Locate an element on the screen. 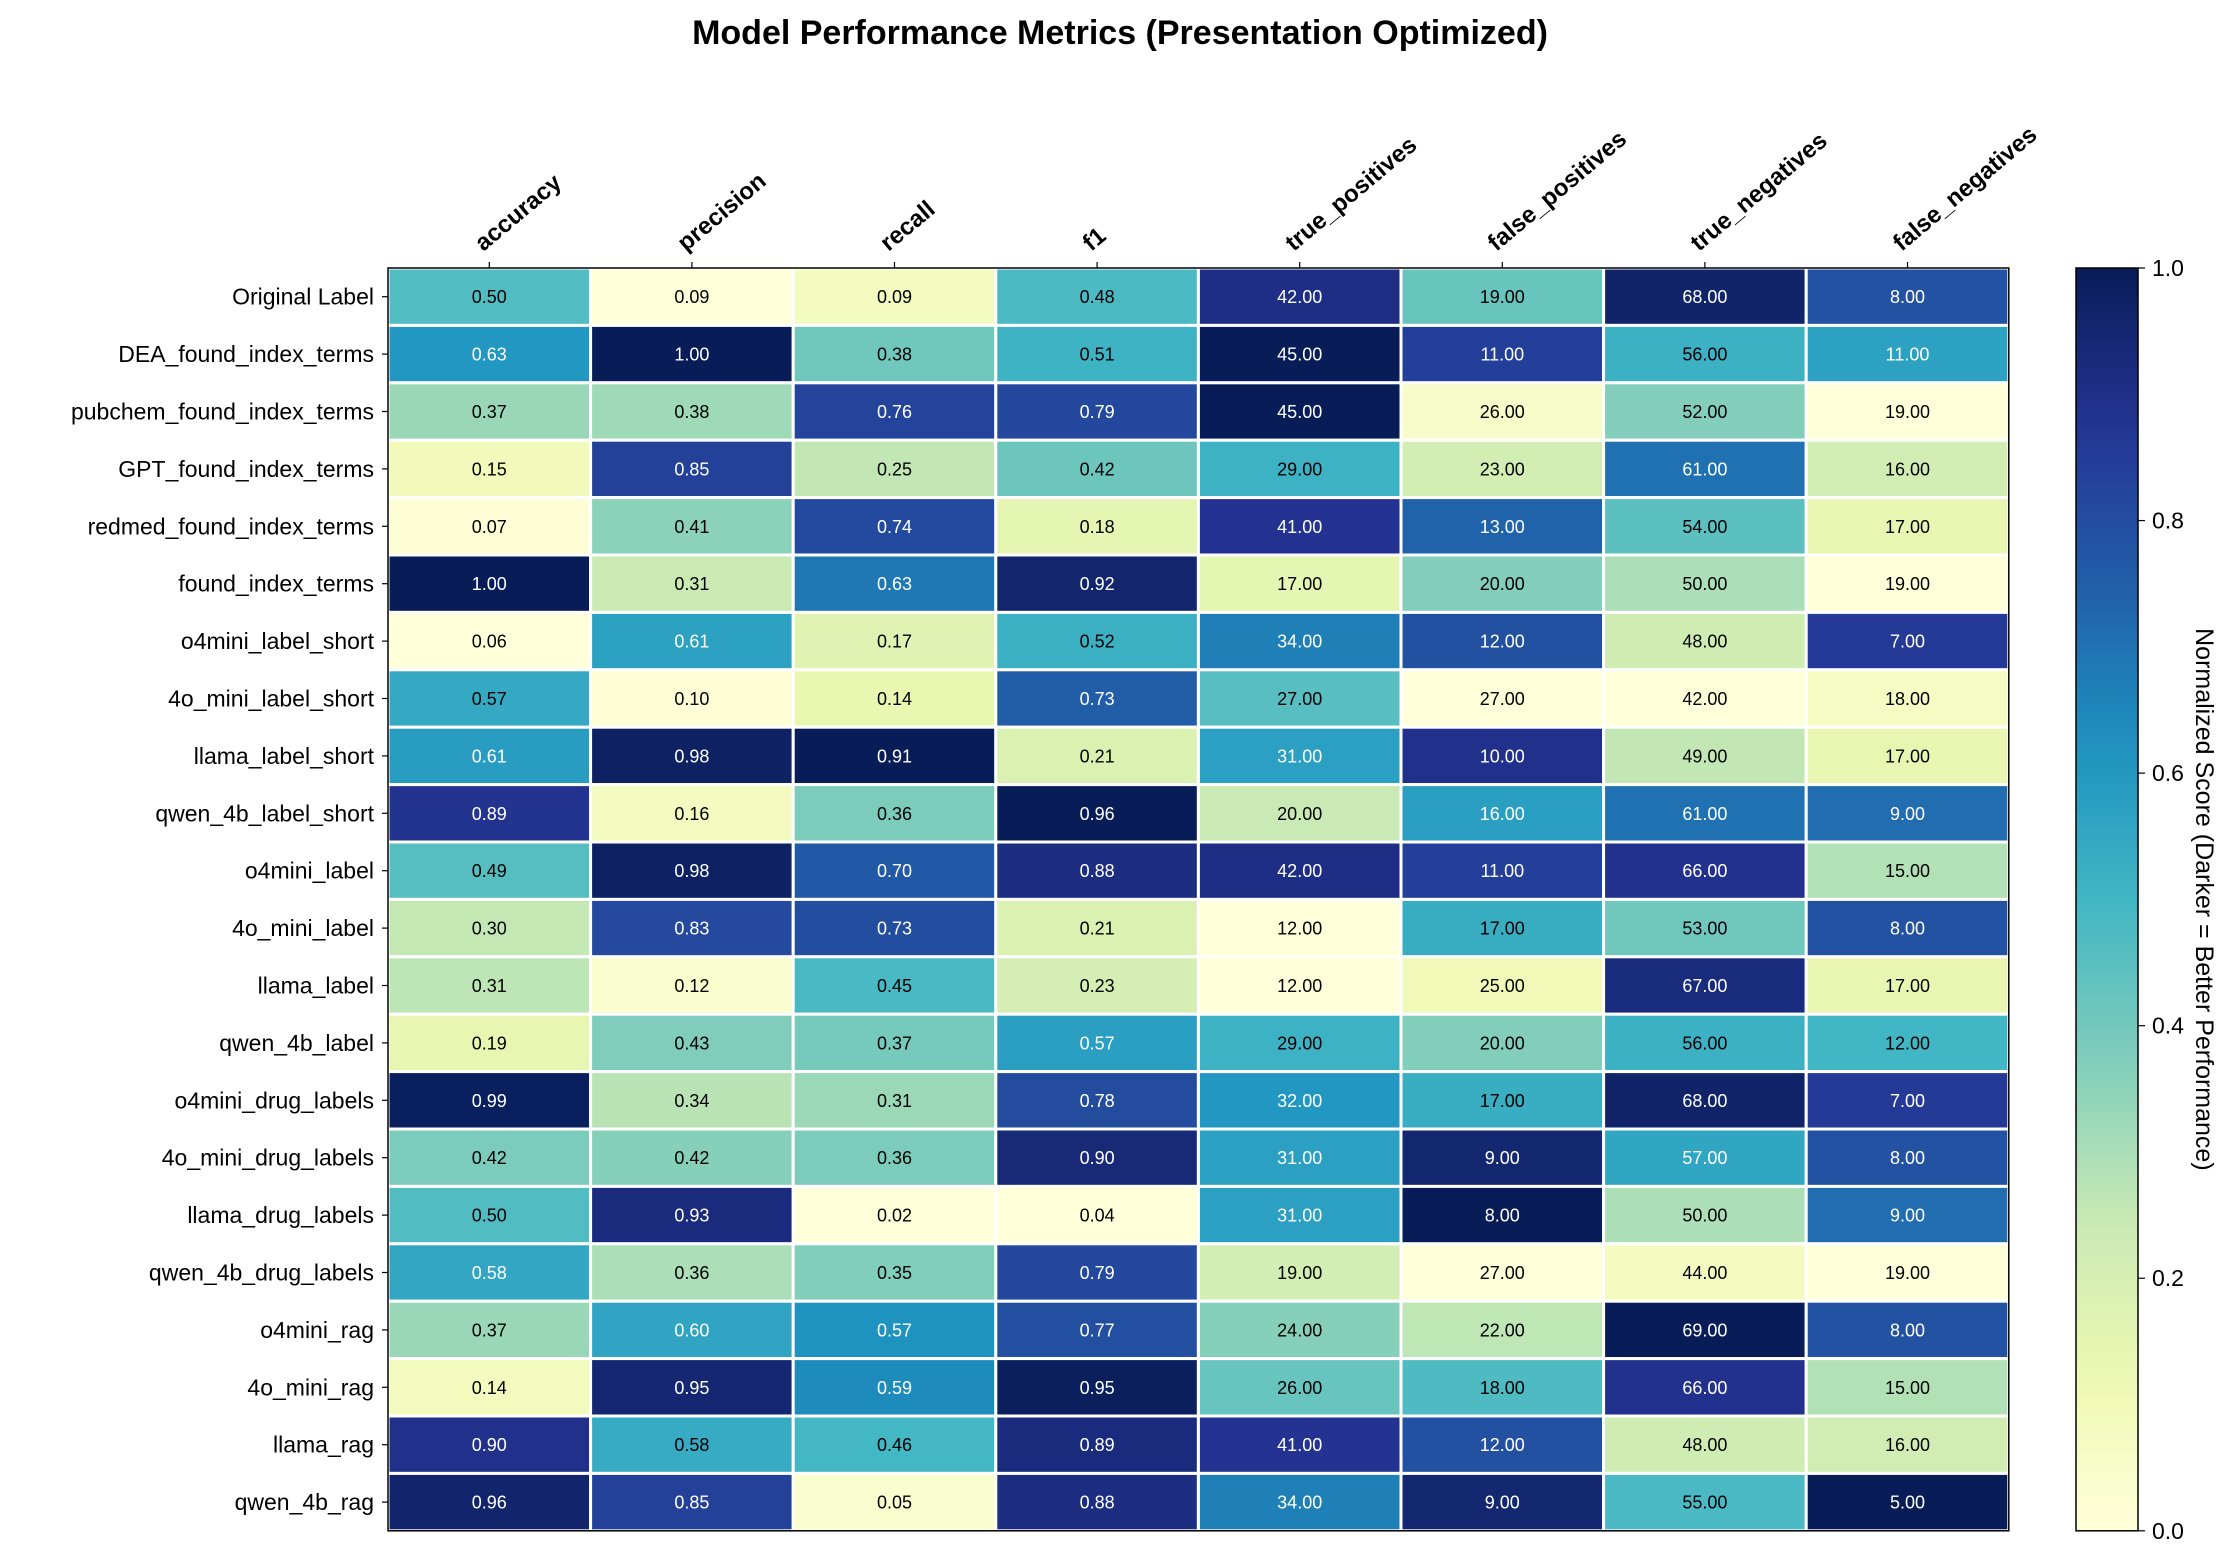 Image resolution: width=2226 pixels, height=1559 pixels. cell-value-label: 0.17 is located at coordinates (894, 642).